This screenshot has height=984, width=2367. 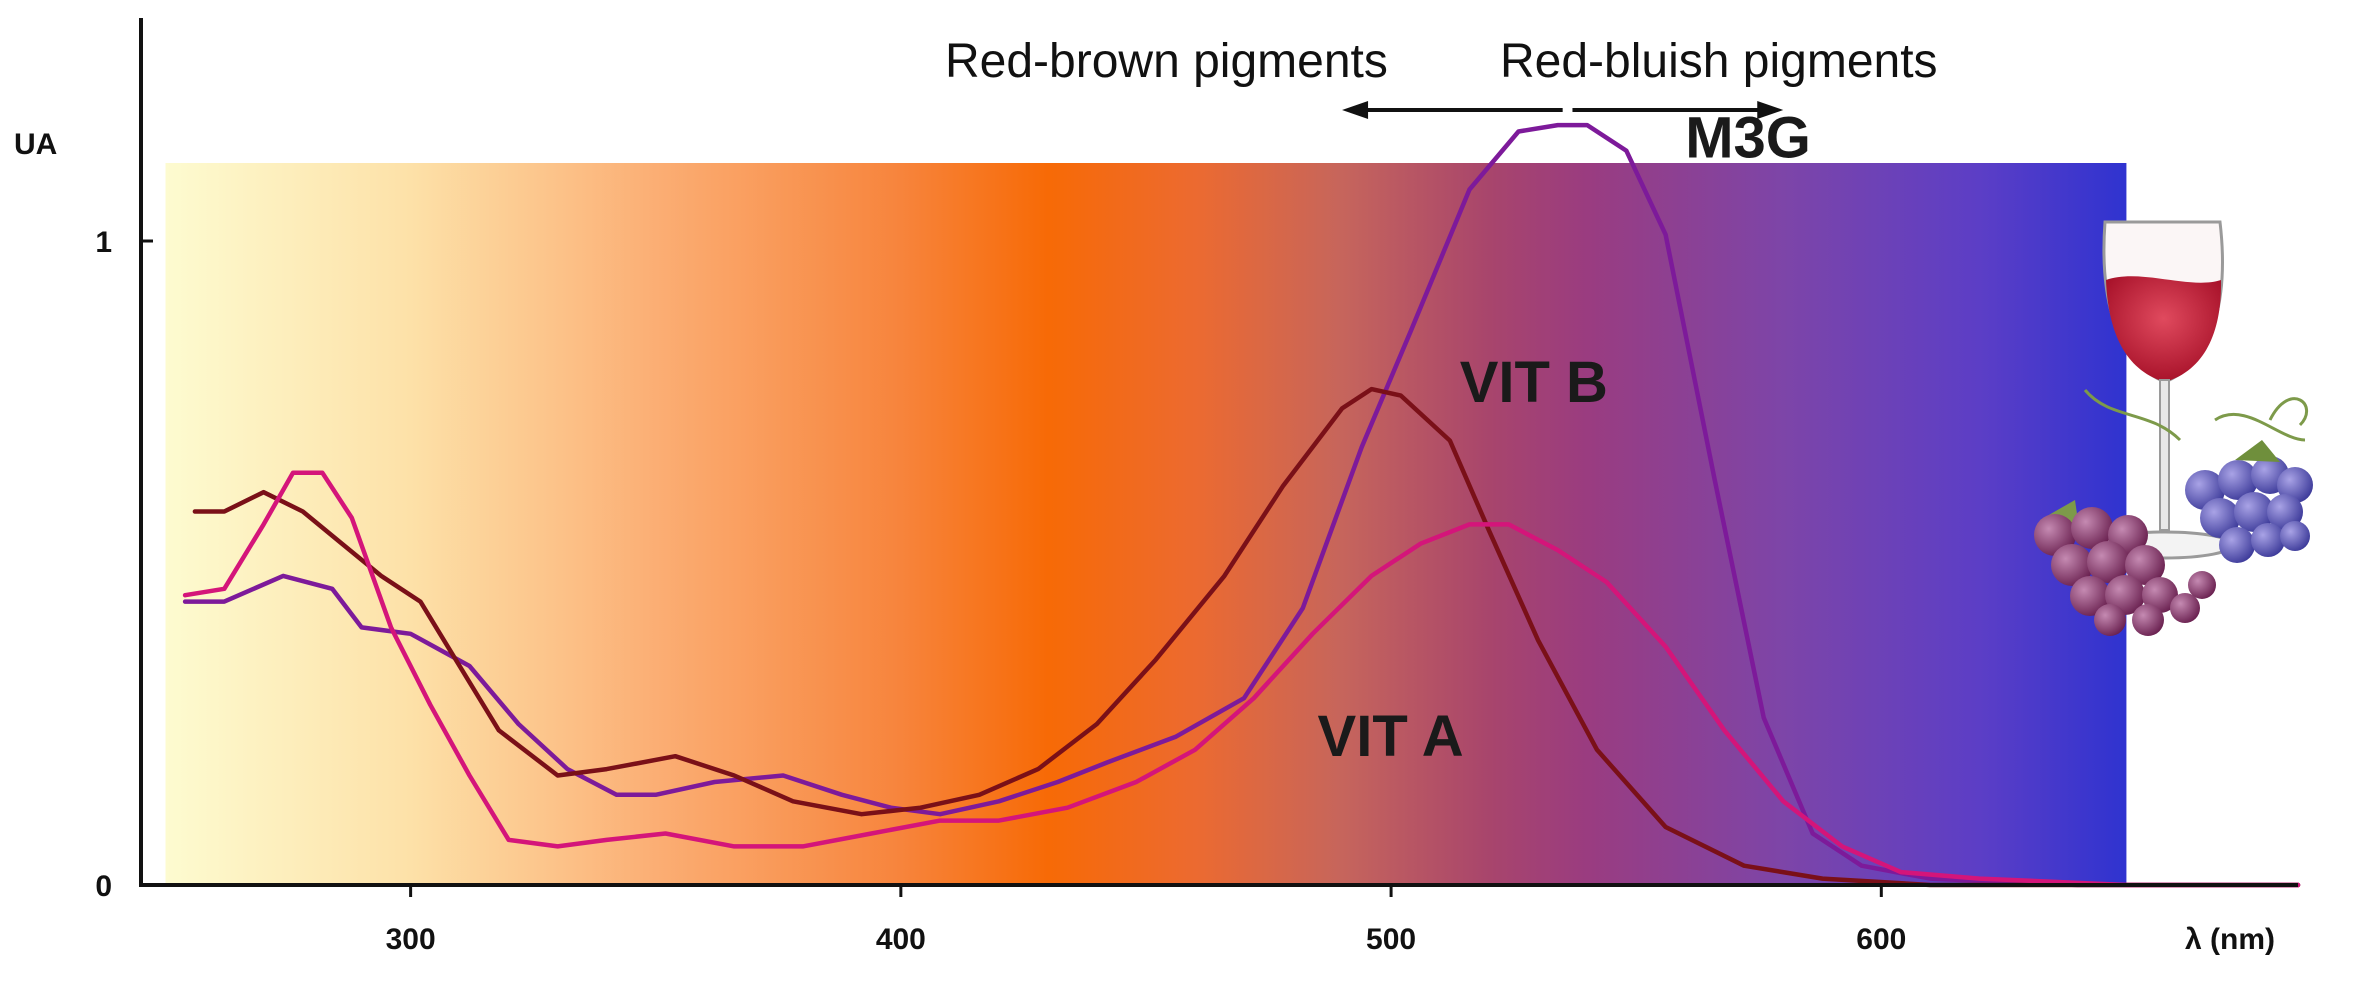 I want to click on x-axis-label: λ (nm), so click(x=2230, y=939).